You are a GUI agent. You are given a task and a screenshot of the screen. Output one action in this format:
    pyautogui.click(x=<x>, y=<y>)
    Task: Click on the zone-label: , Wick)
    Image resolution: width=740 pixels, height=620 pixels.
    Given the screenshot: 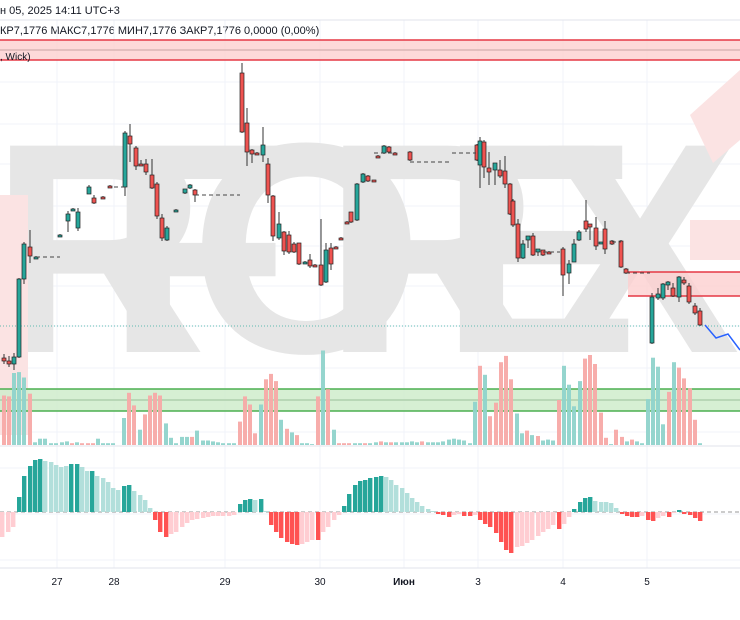 What is the action you would take?
    pyautogui.click(x=15, y=57)
    